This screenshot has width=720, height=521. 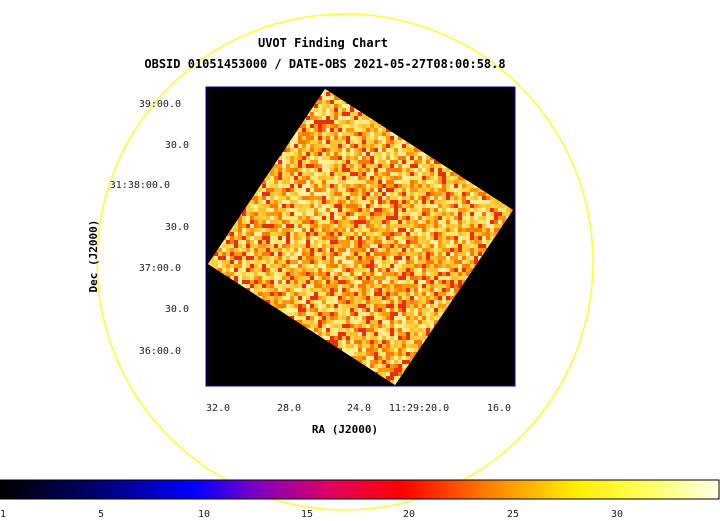 I want to click on ra-tick-label: 24.0, so click(x=359, y=408).